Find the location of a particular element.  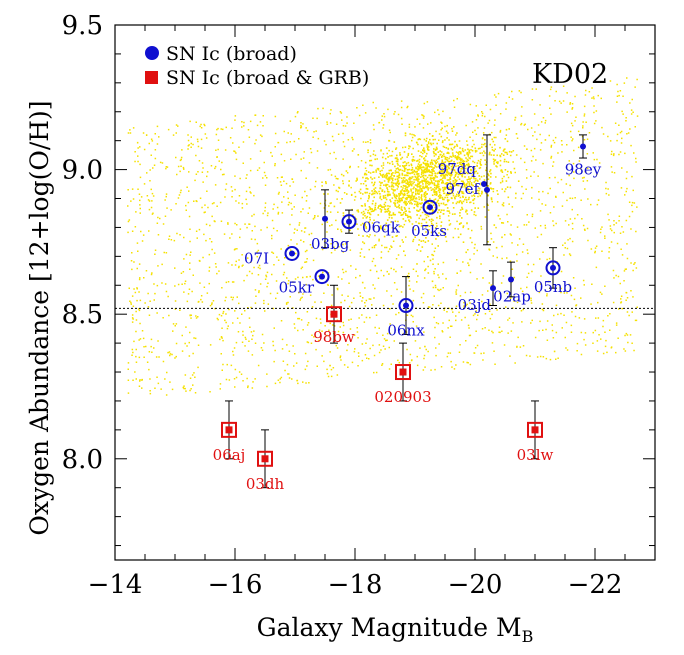

chart-title: KD02 is located at coordinates (570, 74).